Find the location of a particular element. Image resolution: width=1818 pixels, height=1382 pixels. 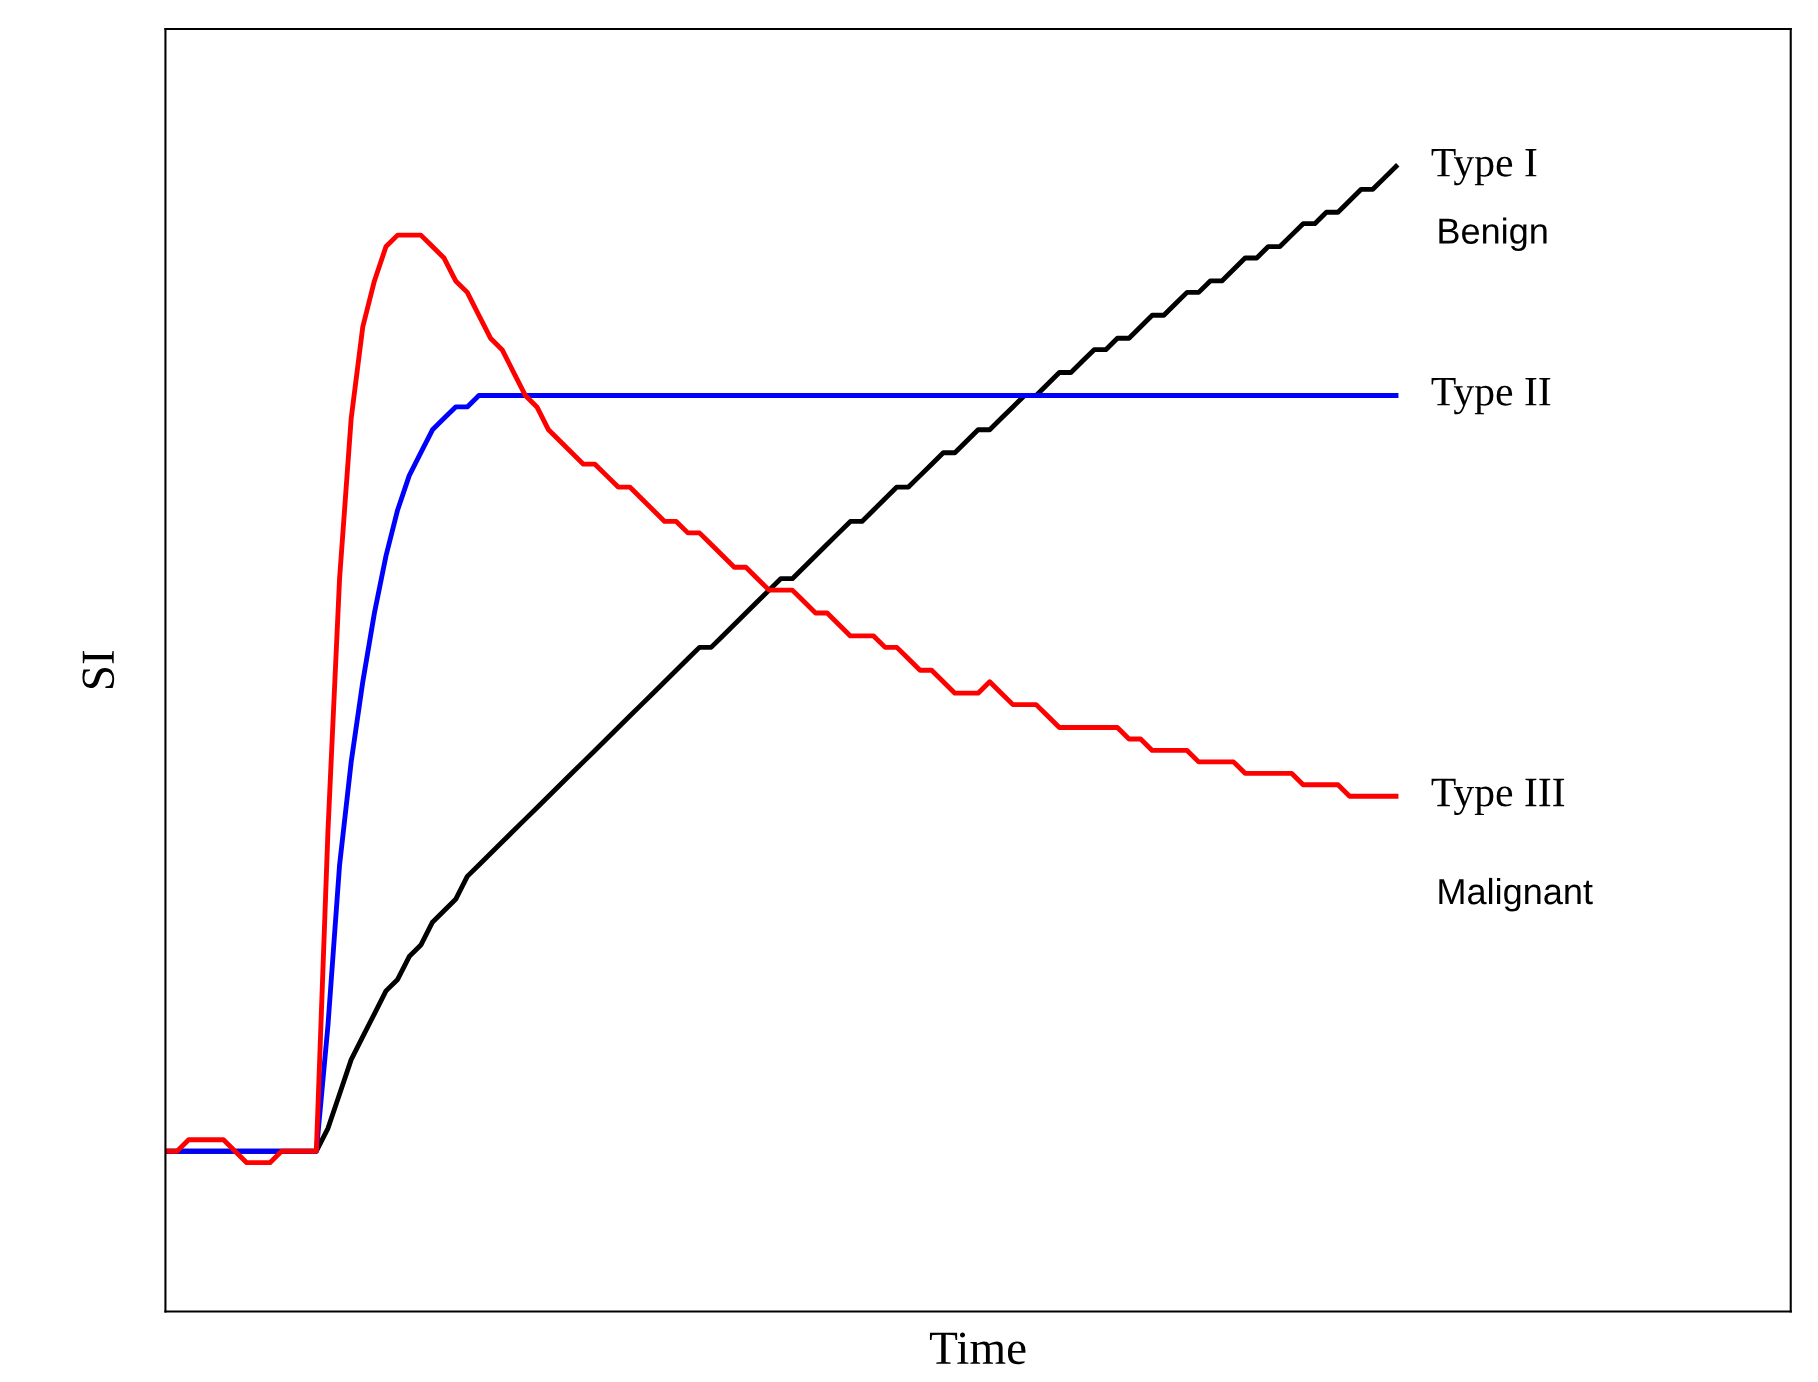

annotation: Malignant is located at coordinates (1516, 894).